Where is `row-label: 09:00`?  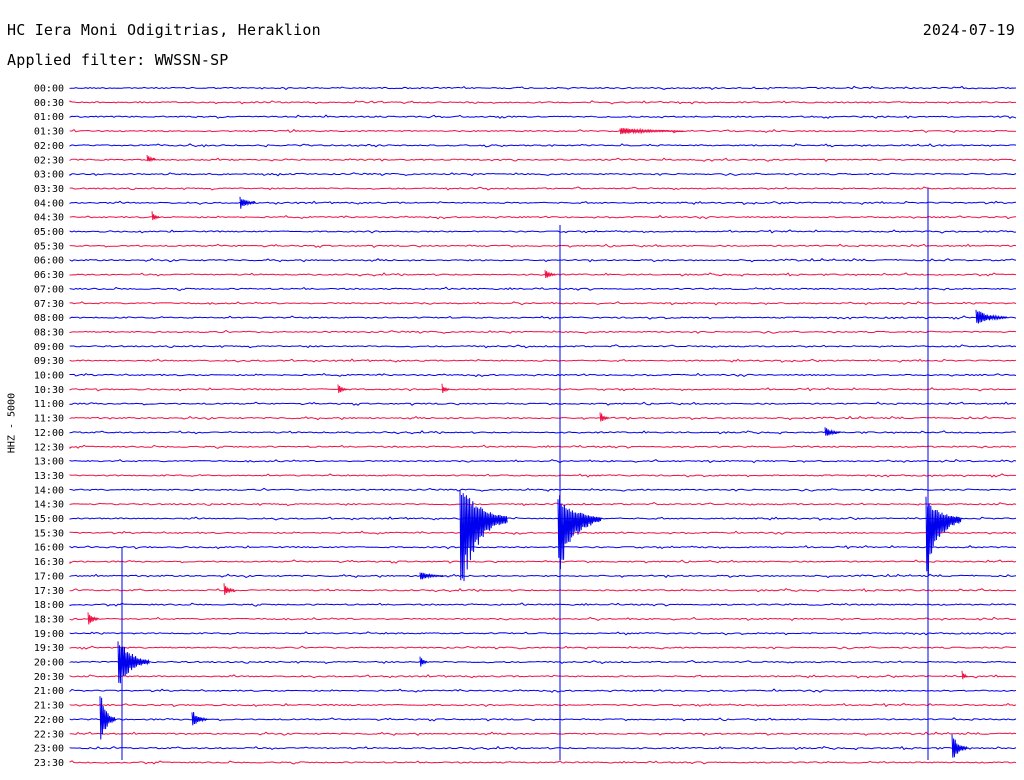
row-label: 09:00 is located at coordinates (49, 347).